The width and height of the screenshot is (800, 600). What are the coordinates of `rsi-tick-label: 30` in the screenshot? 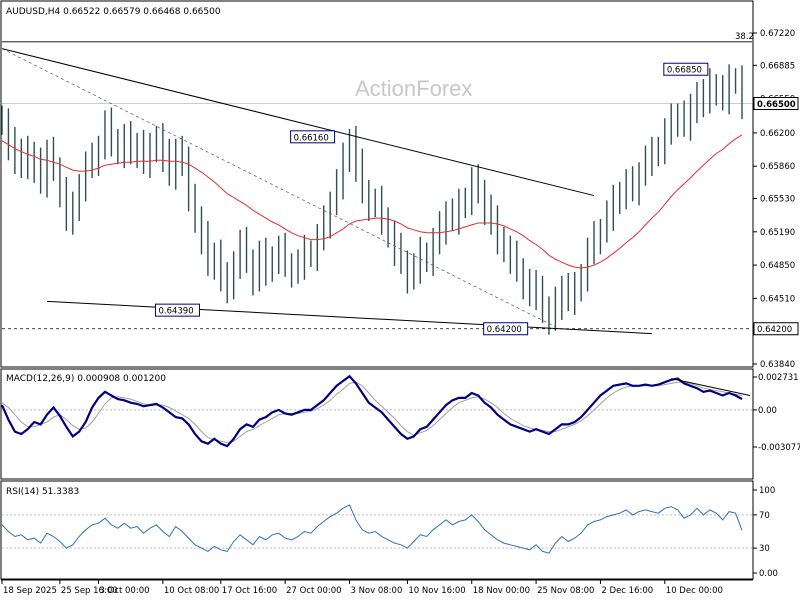 It's located at (764, 549).